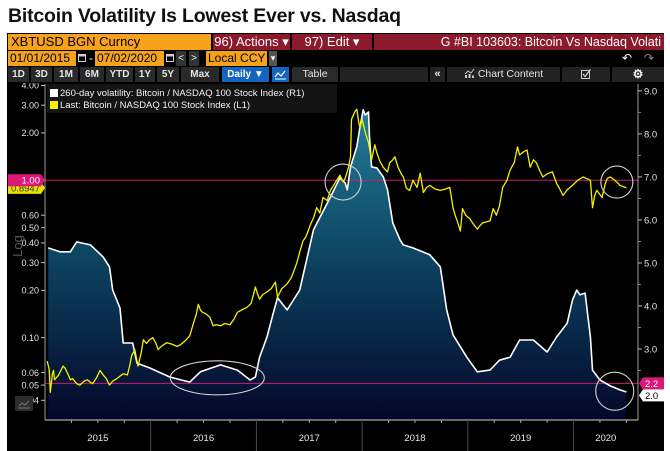  What do you see at coordinates (650, 177) in the screenshot?
I see `right-tick-label: 7.0` at bounding box center [650, 177].